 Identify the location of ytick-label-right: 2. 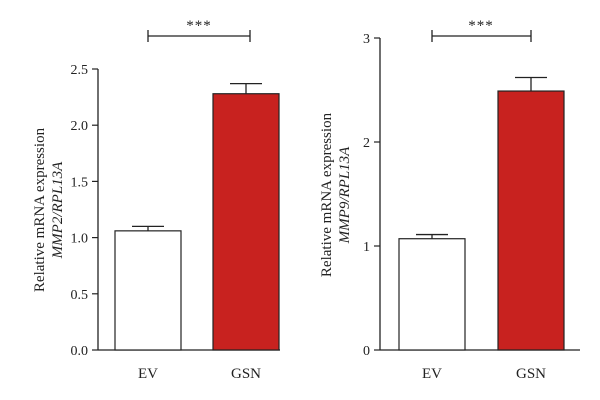
(366, 143).